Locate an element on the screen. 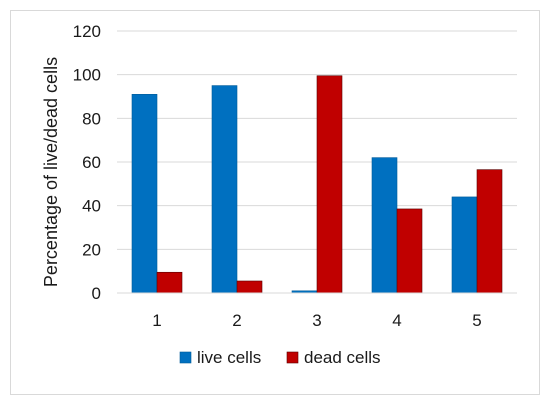 Image resolution: width=550 pixels, height=405 pixels. y-tick-label: 40 is located at coordinates (91, 206).